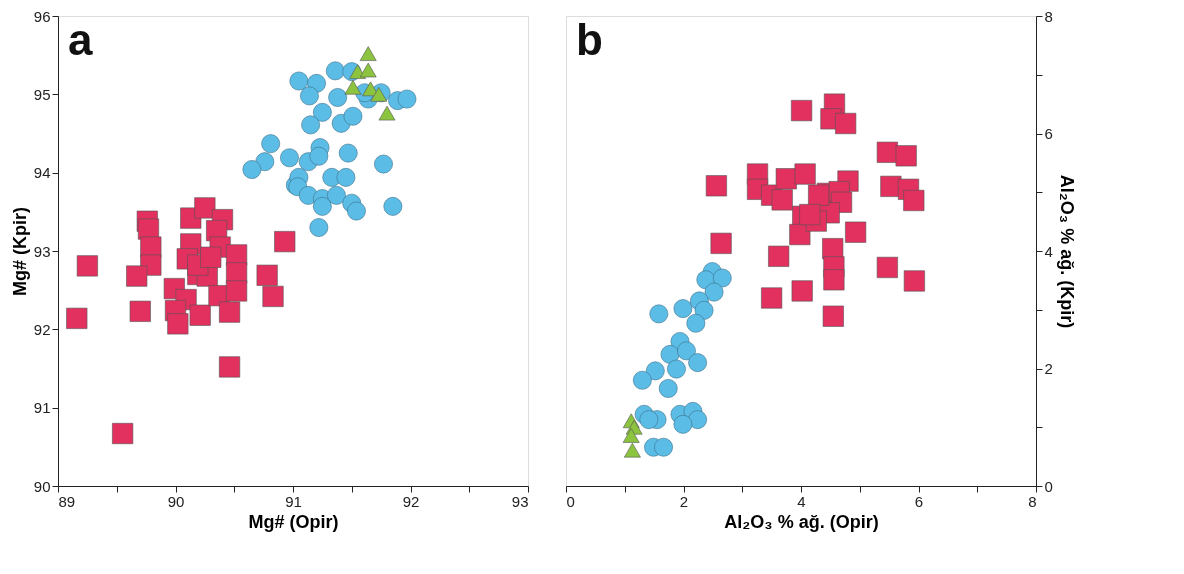 This screenshot has height=574, width=1184. I want to click on annotation: a, so click(80, 39).